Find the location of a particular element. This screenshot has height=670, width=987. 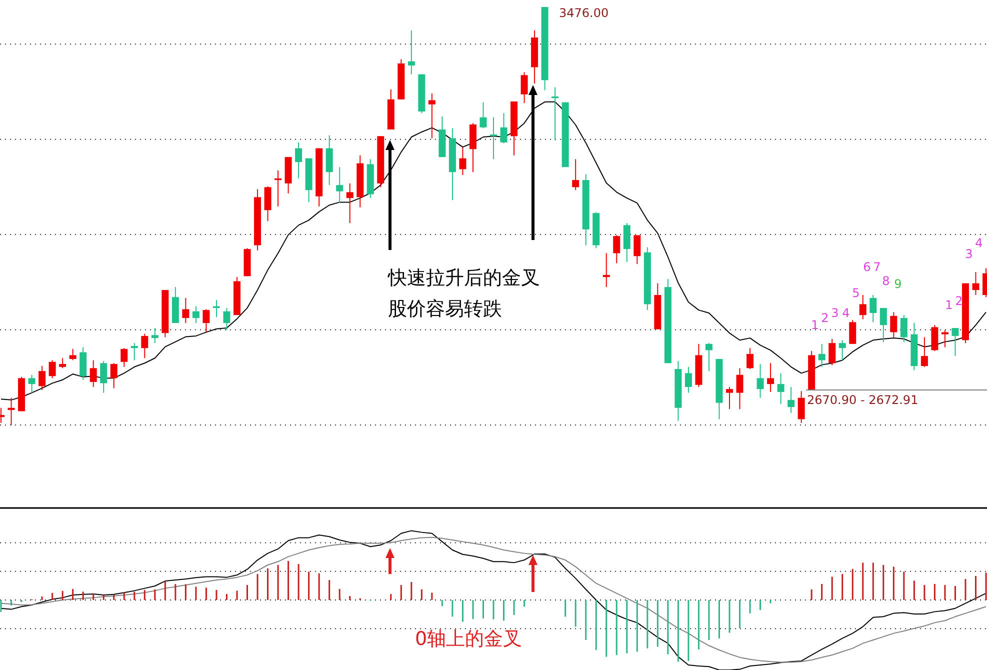

annotation: 5 is located at coordinates (856, 293).